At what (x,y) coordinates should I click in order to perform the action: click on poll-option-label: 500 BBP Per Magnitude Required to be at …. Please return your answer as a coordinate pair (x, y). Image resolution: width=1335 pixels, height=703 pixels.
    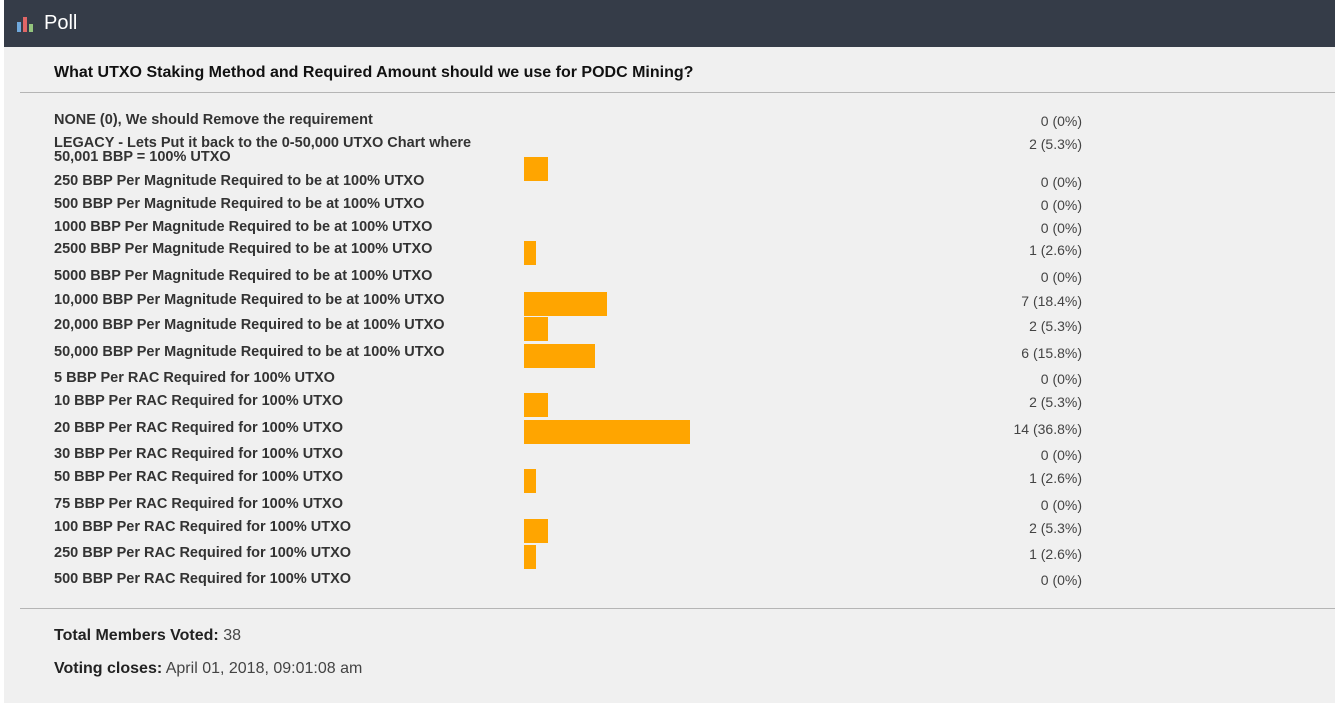
    Looking at the image, I should click on (239, 204).